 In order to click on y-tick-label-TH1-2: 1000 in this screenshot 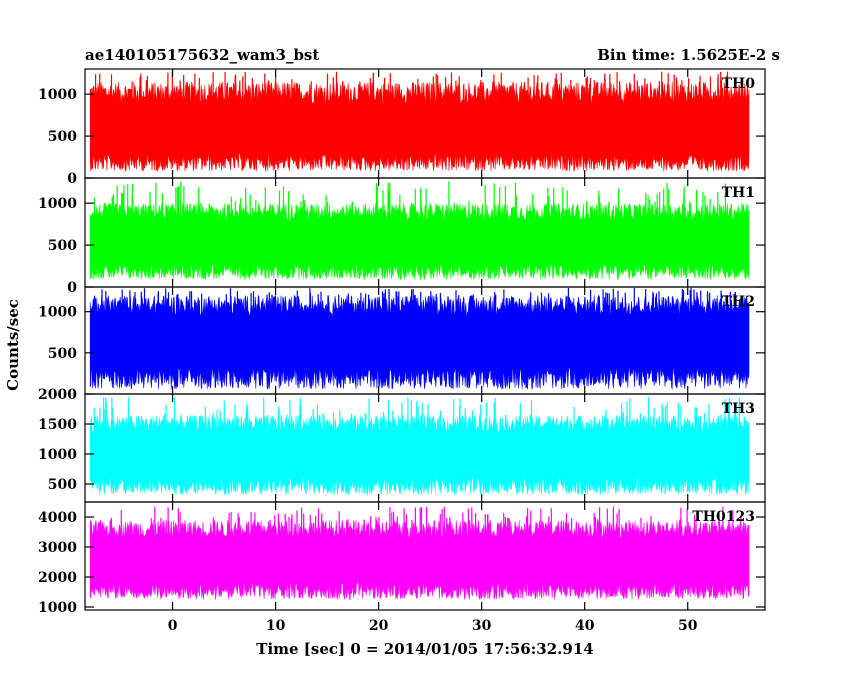, I will do `click(57, 204)`.